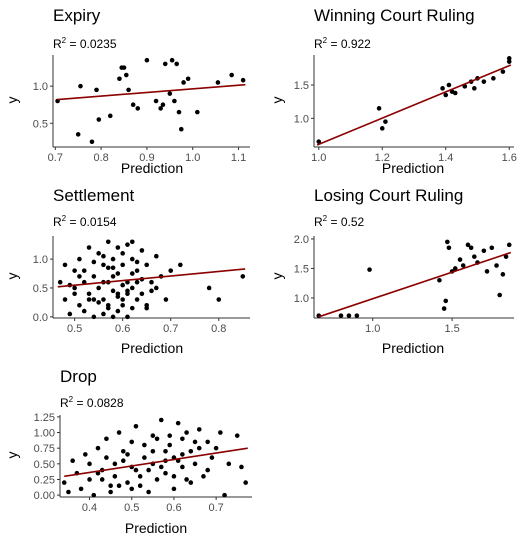  Describe the element at coordinates (44, 480) in the screenshot. I see `y-tick-label: 0.25` at that location.